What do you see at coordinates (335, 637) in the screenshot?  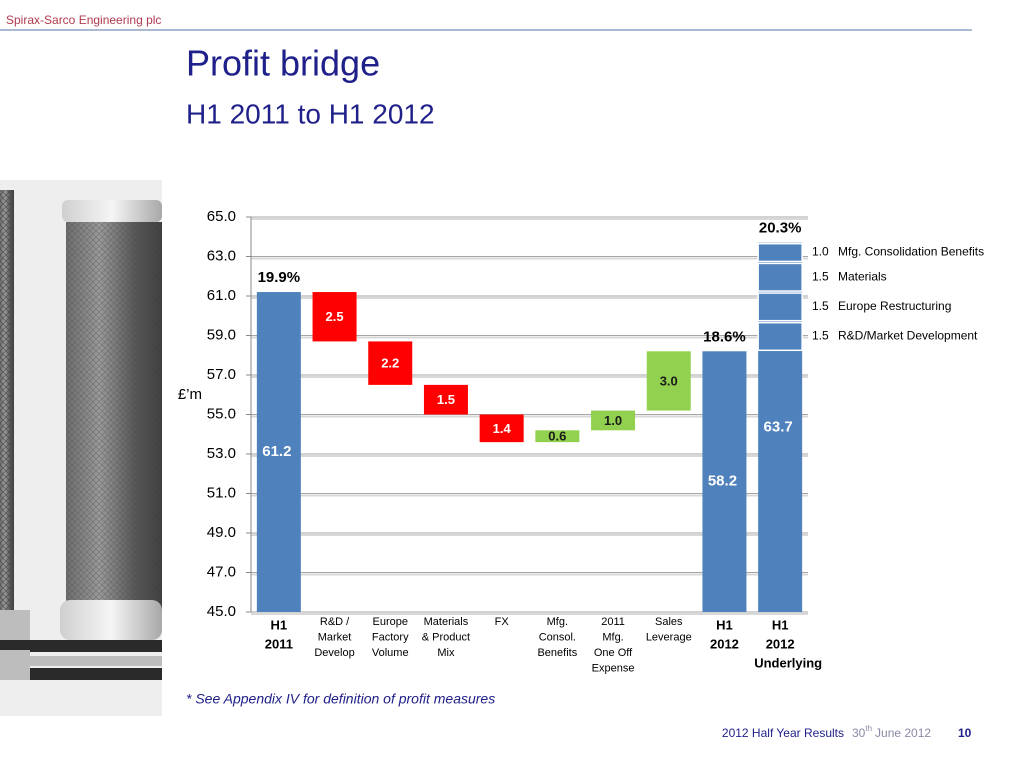 I see `x-tick-label: Market` at bounding box center [335, 637].